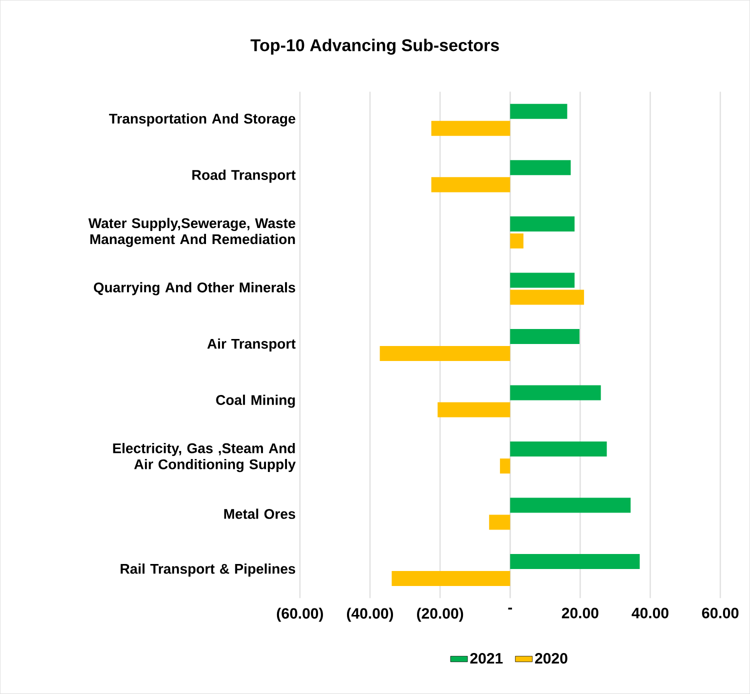 The height and width of the screenshot is (694, 750). I want to click on y-tick-label: Electricity, Gas ,Steam And Air Conditioning Supply, so click(204, 457).